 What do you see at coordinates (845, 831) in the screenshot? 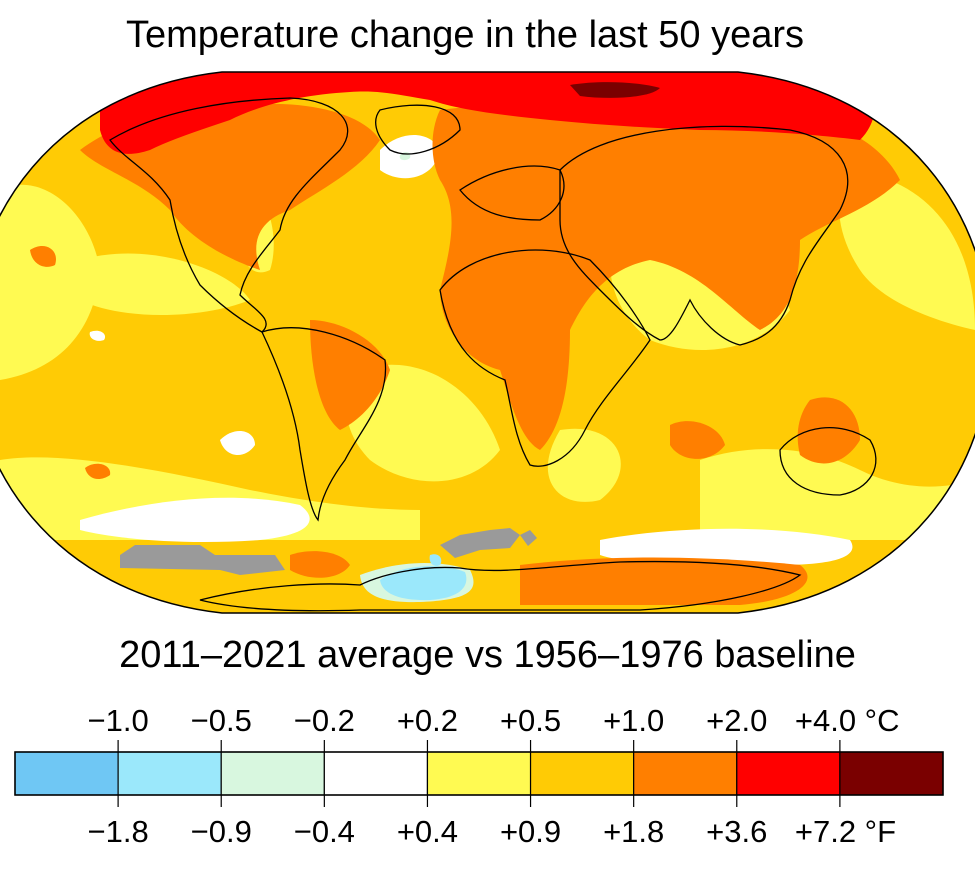
I see `legend-tick-label: +7.2 °F` at bounding box center [845, 831].